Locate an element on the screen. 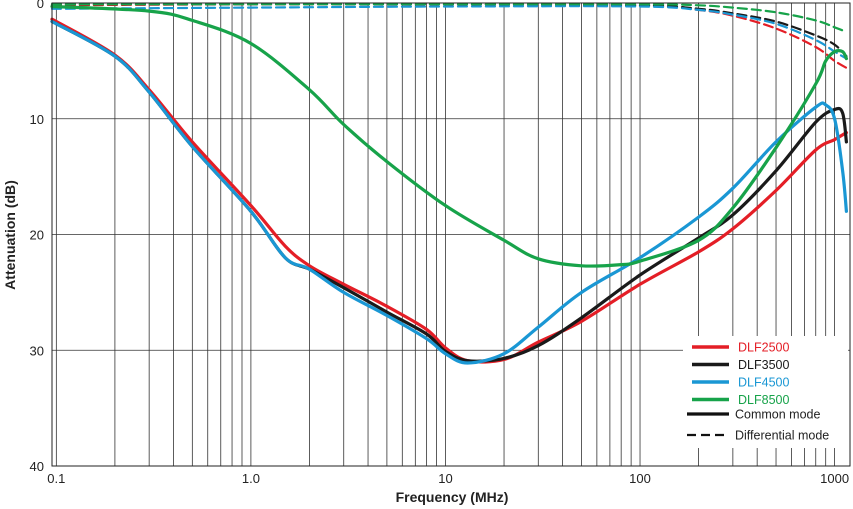 The width and height of the screenshot is (853, 509). y-tick-label: 40 is located at coordinates (37, 466).